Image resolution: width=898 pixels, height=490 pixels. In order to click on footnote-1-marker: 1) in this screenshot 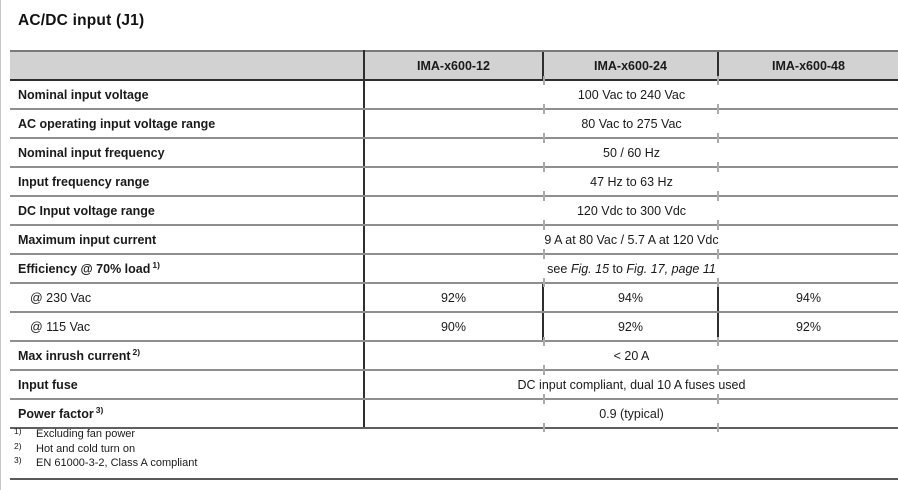, I will do `click(18, 431)`.